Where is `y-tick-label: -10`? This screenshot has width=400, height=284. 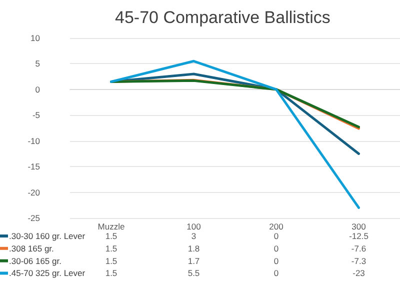 y-tick-label: -10 is located at coordinates (34, 141).